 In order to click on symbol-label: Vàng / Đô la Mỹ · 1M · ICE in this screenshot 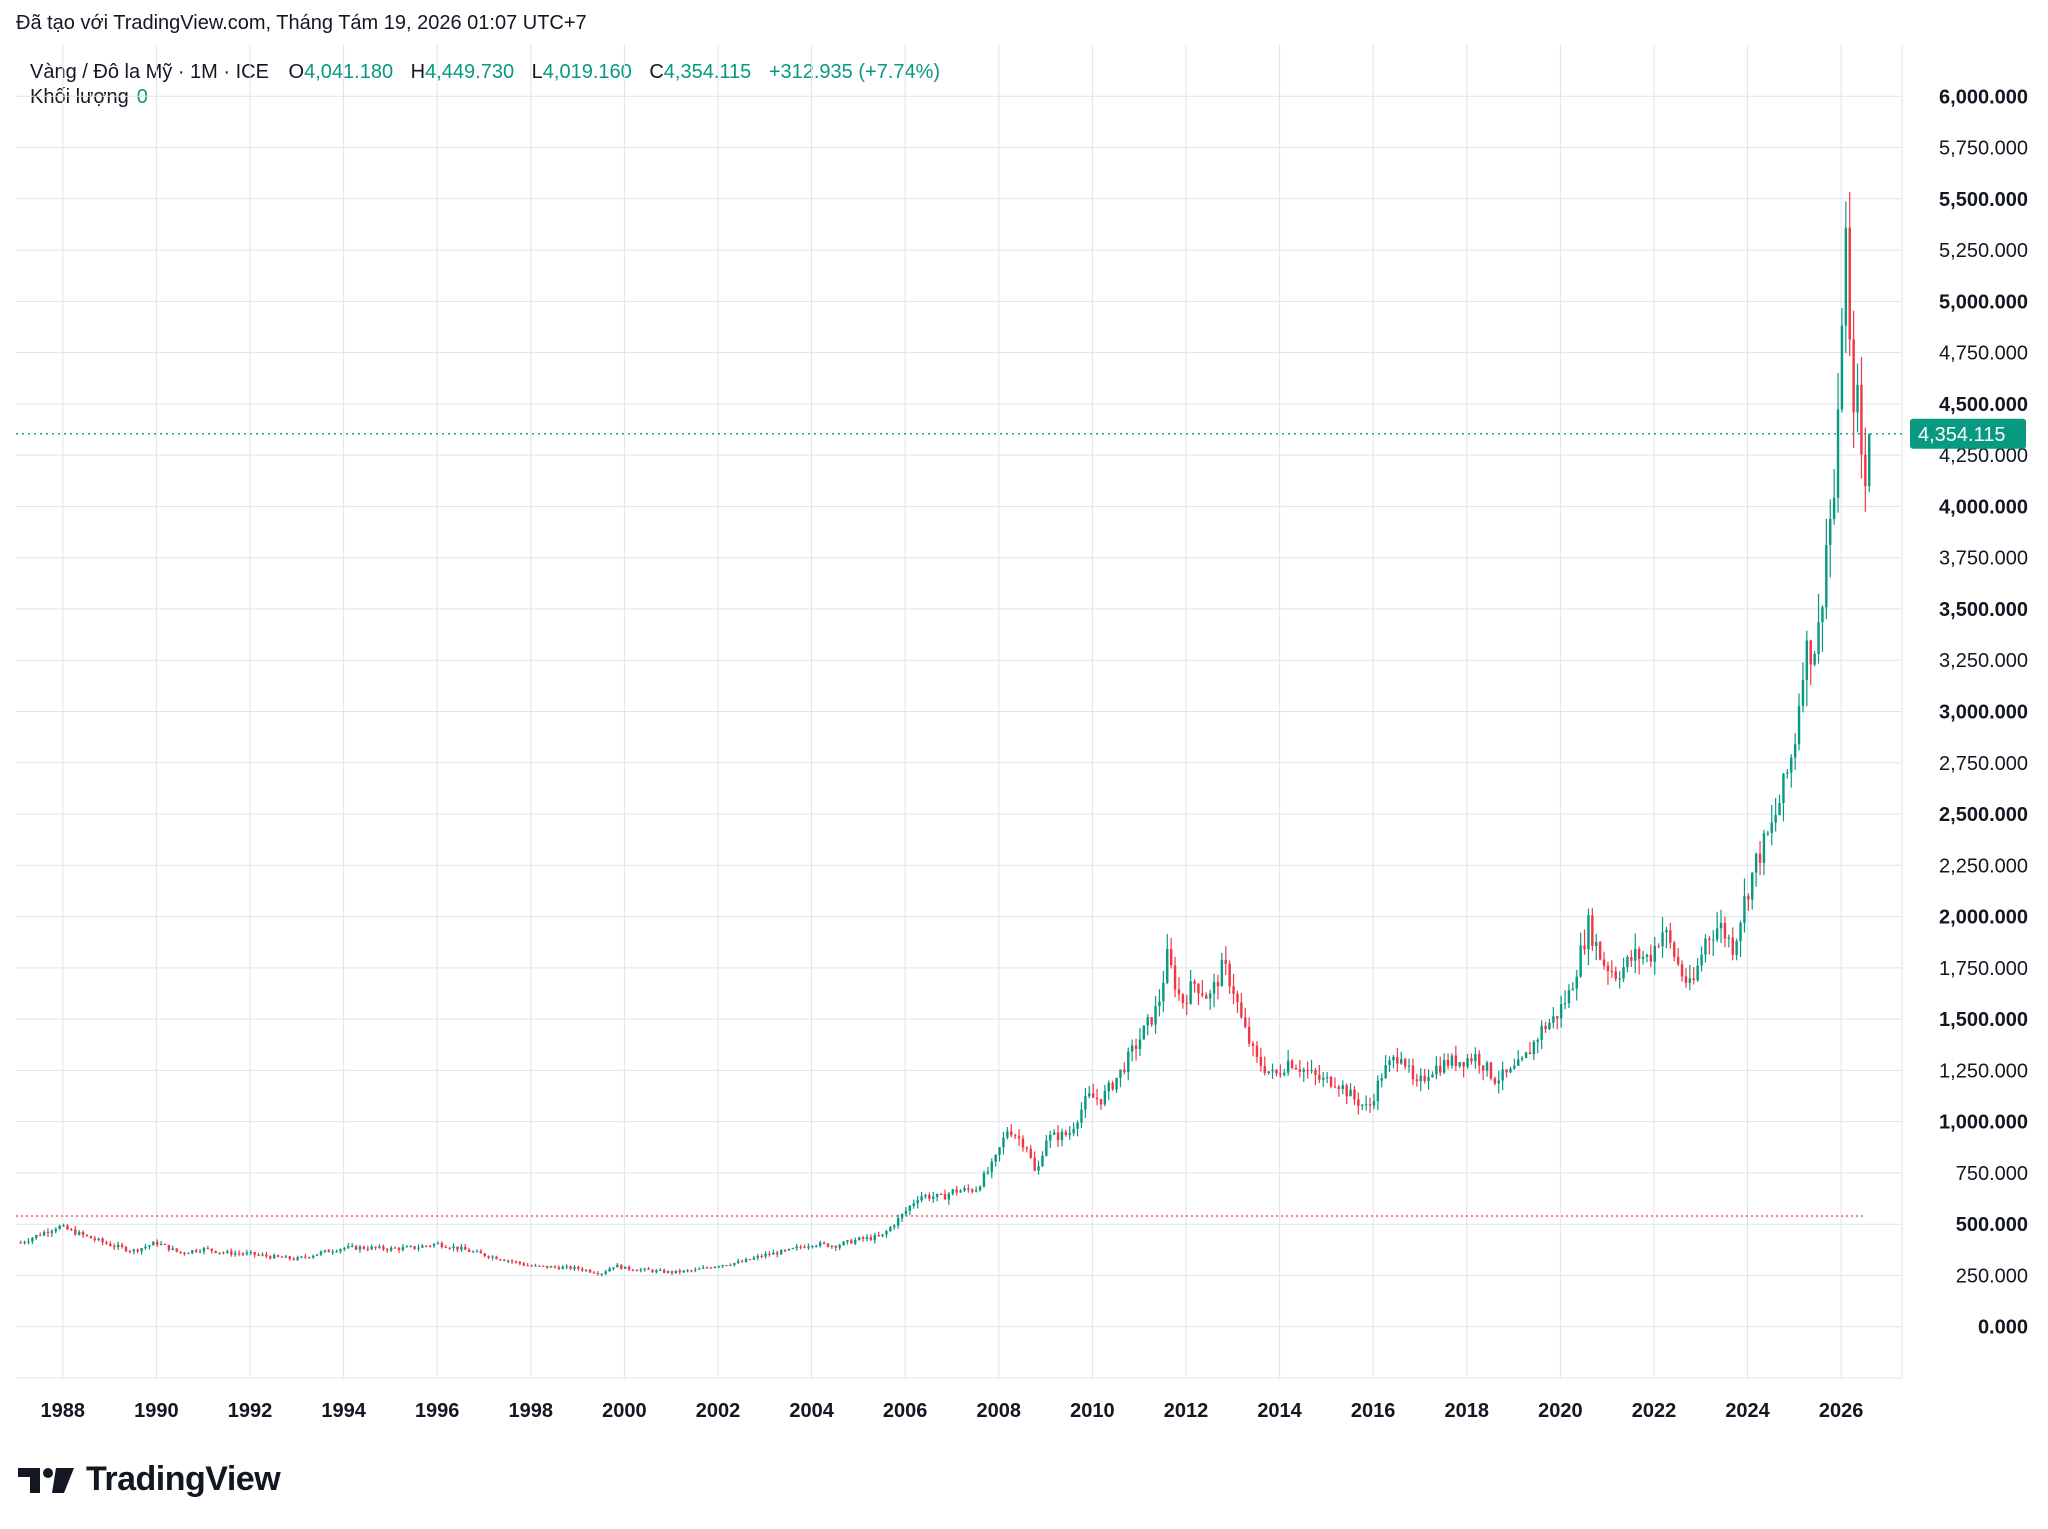, I will do `click(149, 72)`.